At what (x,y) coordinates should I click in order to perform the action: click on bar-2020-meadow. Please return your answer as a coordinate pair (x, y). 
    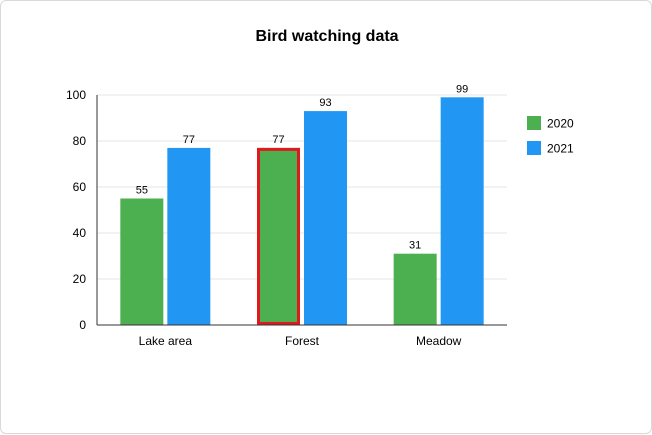
    Looking at the image, I should click on (415, 289).